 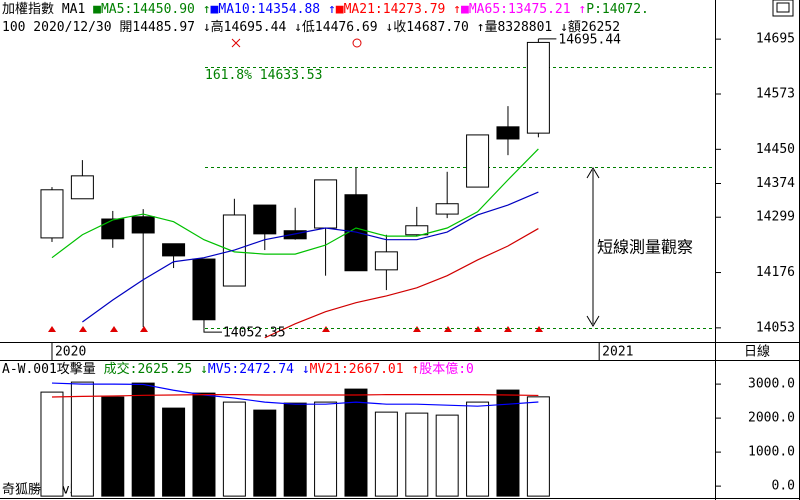 I want to click on header-item: ■MA10:14354.88 ↑, so click(x=273, y=9).